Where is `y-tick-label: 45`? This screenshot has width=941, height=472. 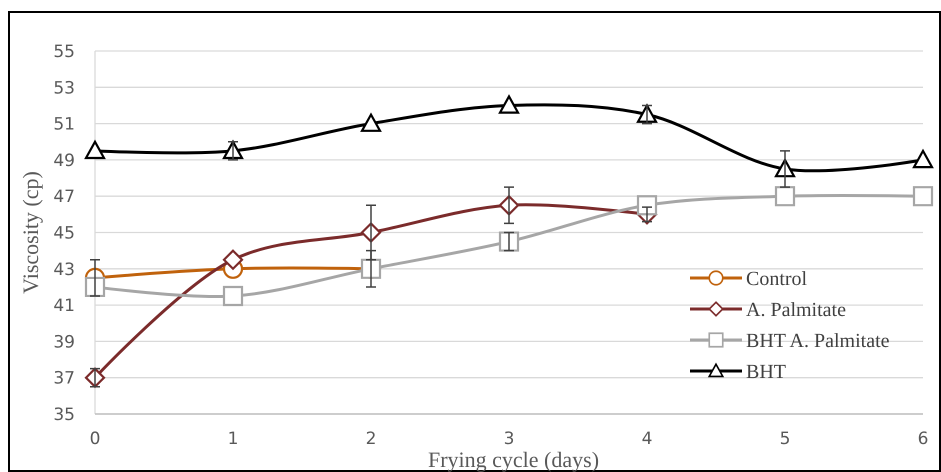 y-tick-label: 45 is located at coordinates (64, 233).